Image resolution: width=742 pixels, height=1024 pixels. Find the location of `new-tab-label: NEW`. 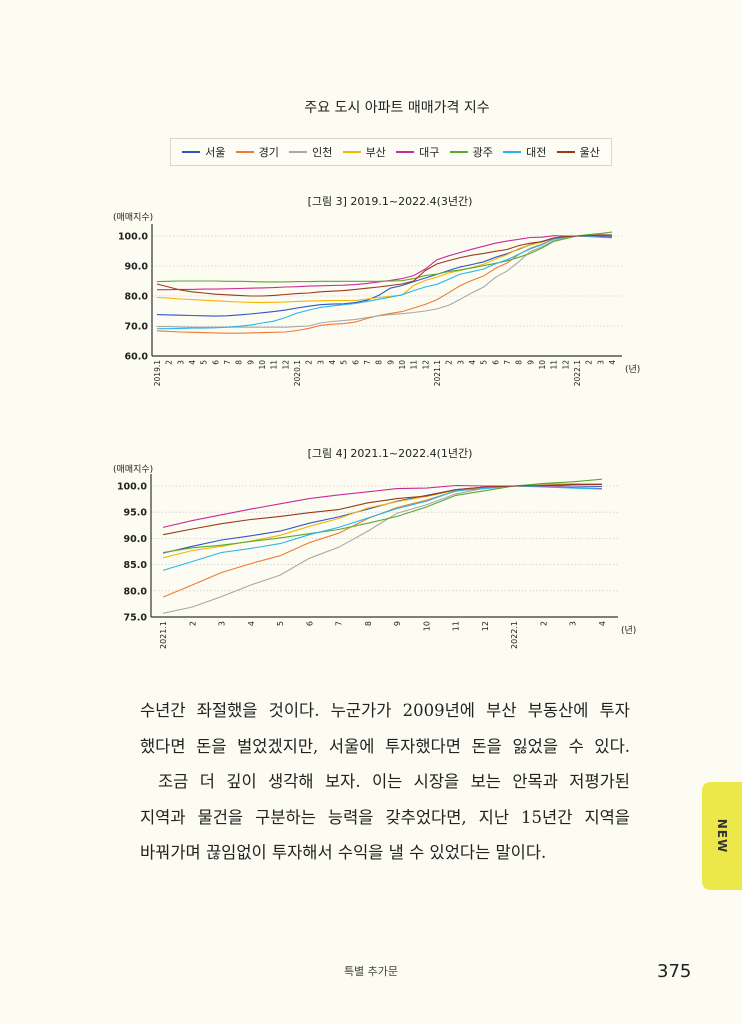

new-tab-label: NEW is located at coordinates (722, 836).